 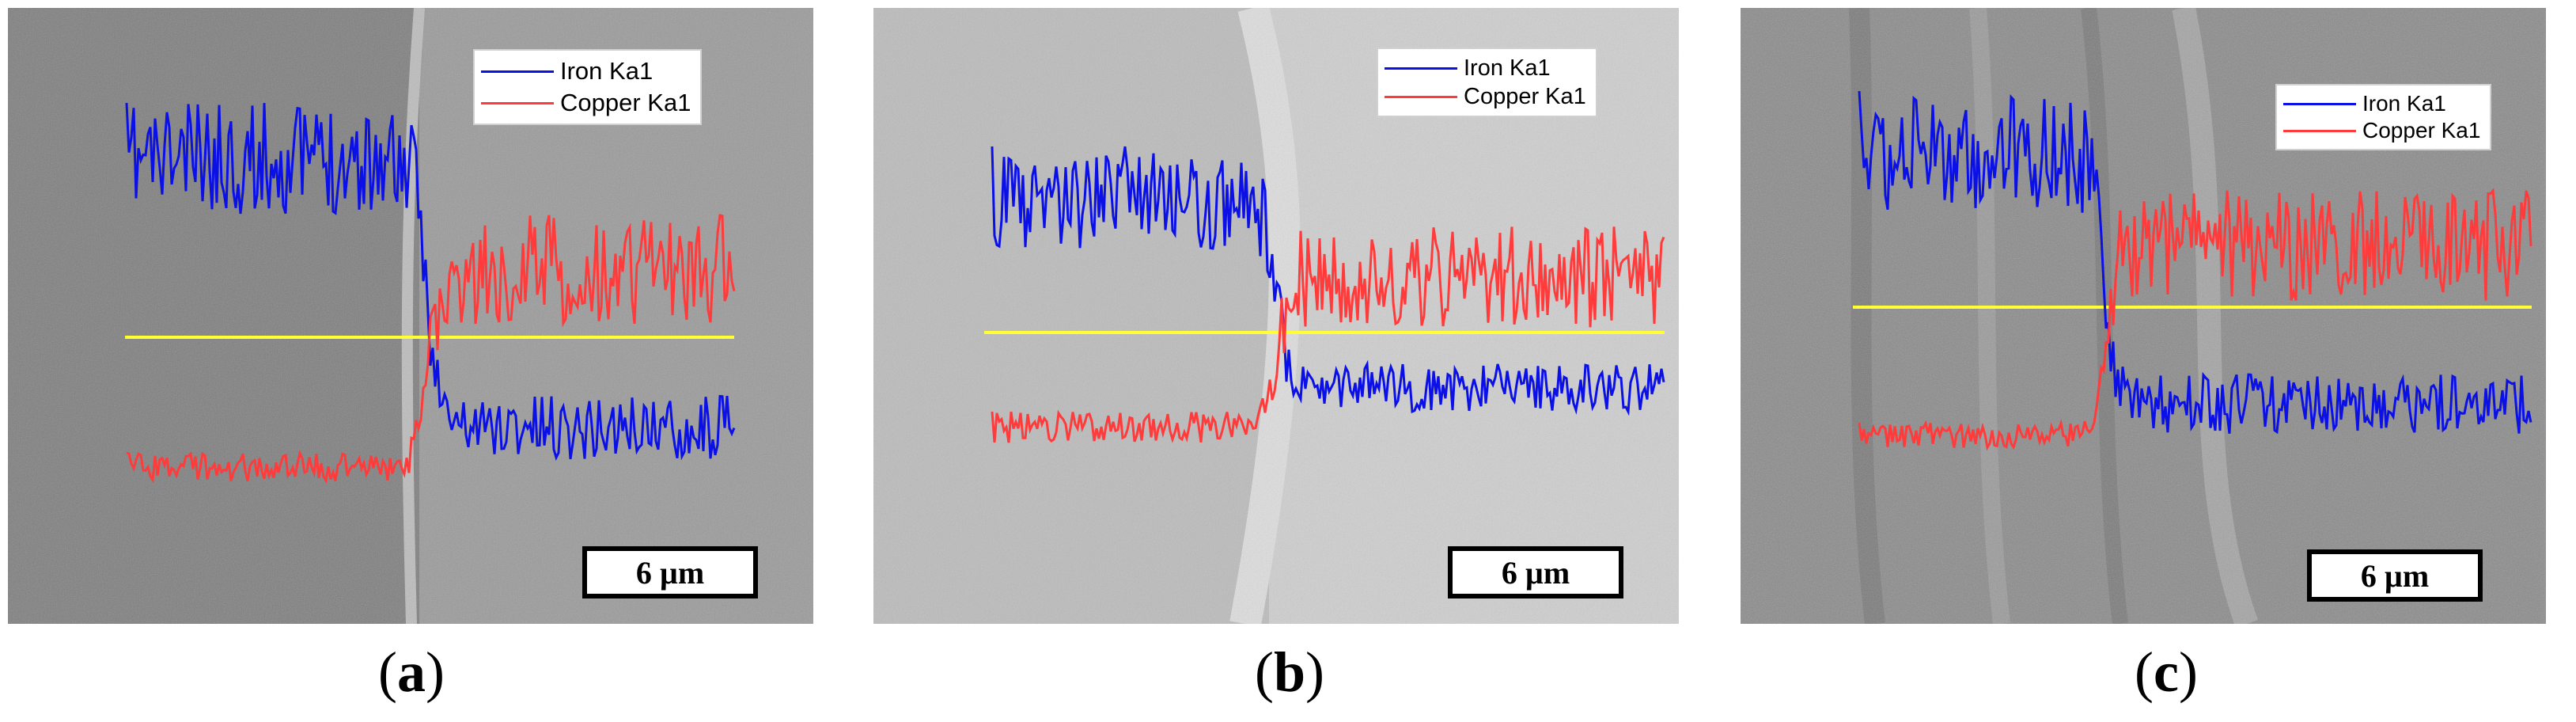 I want to click on caption-letter: c, so click(x=2166, y=672).